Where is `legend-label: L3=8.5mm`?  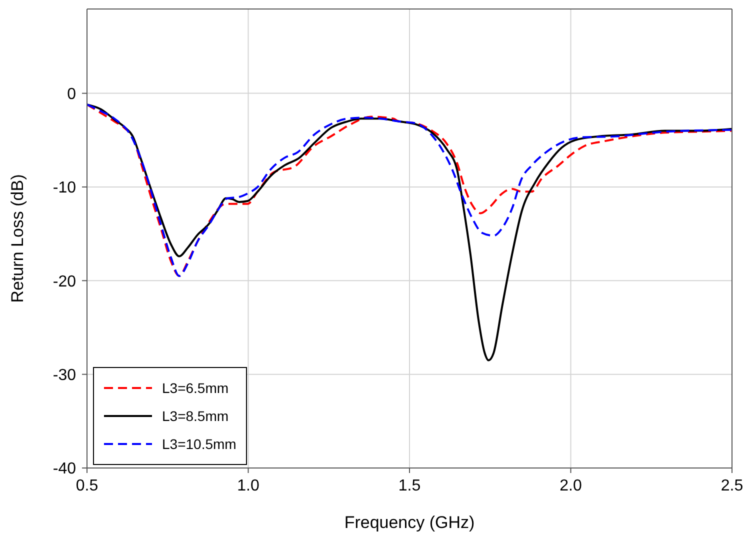 legend-label: L3=8.5mm is located at coordinates (195, 416).